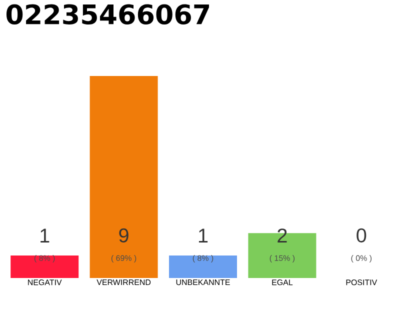 This screenshot has width=410, height=320. Describe the element at coordinates (107, 14) in the screenshot. I see `chart-title: 02235466067` at that location.